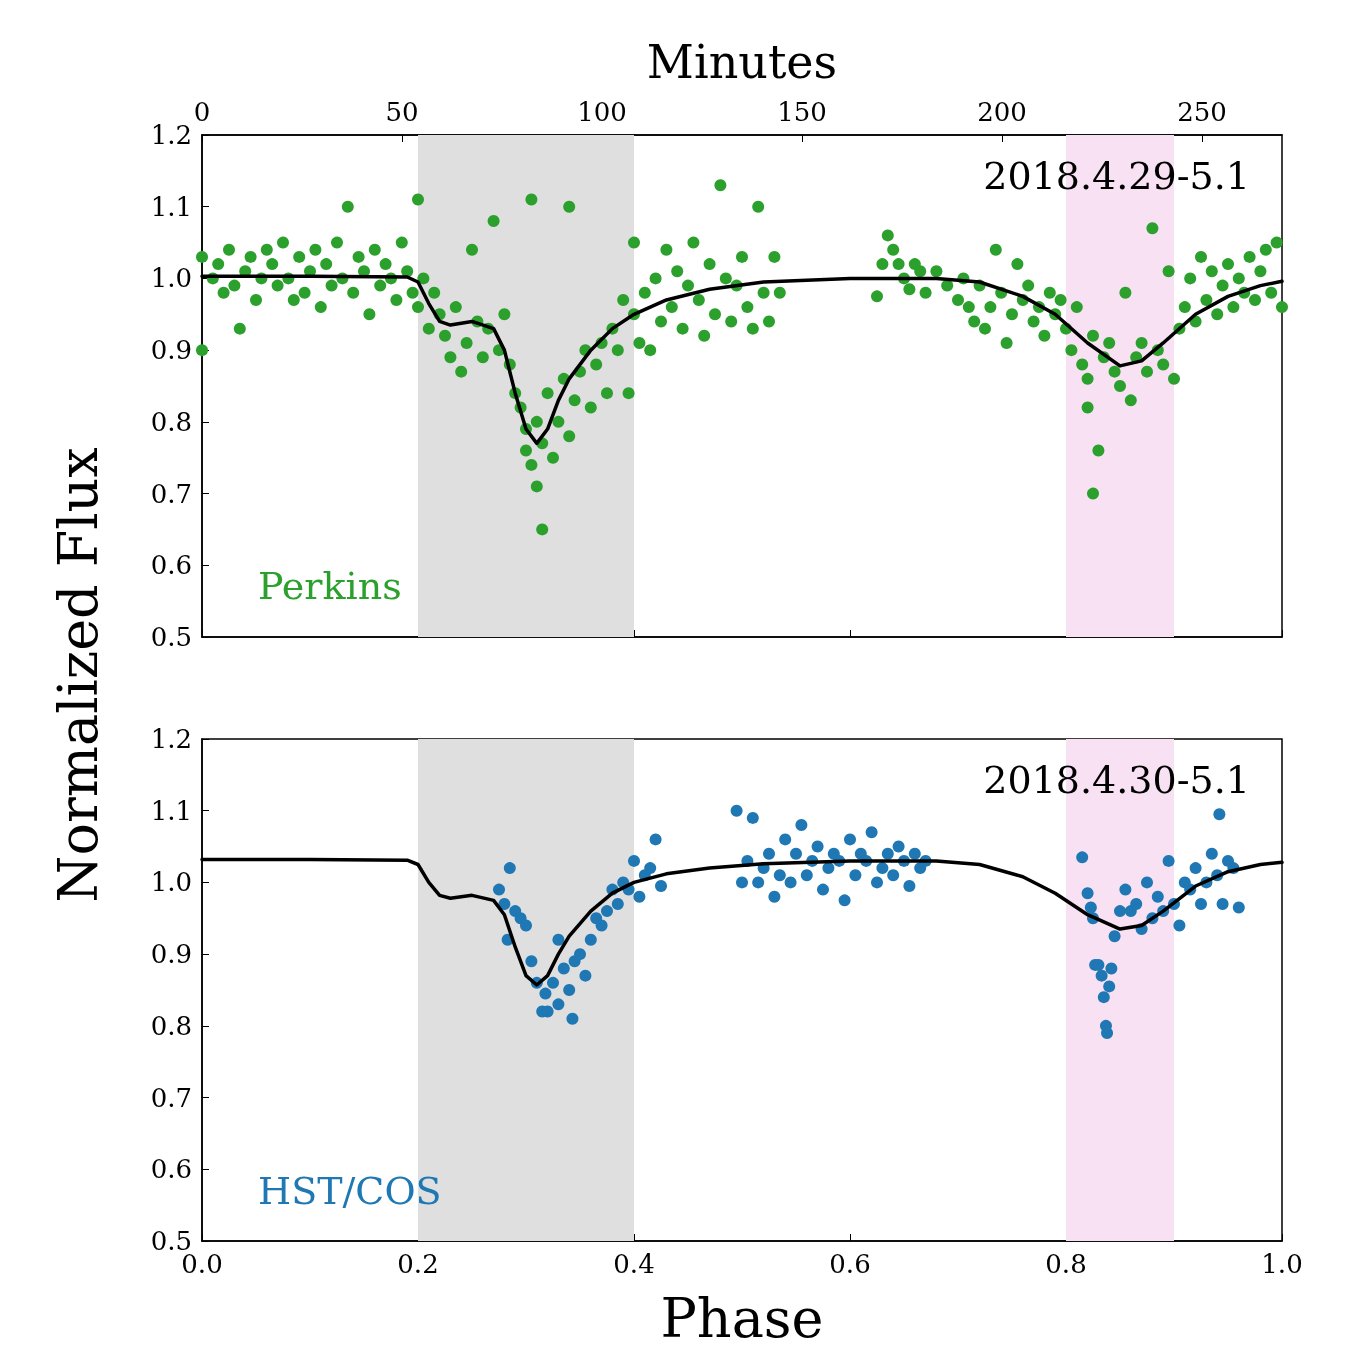  What do you see at coordinates (1066, 1264) in the screenshot?
I see `x-tick-label: 0.8` at bounding box center [1066, 1264].